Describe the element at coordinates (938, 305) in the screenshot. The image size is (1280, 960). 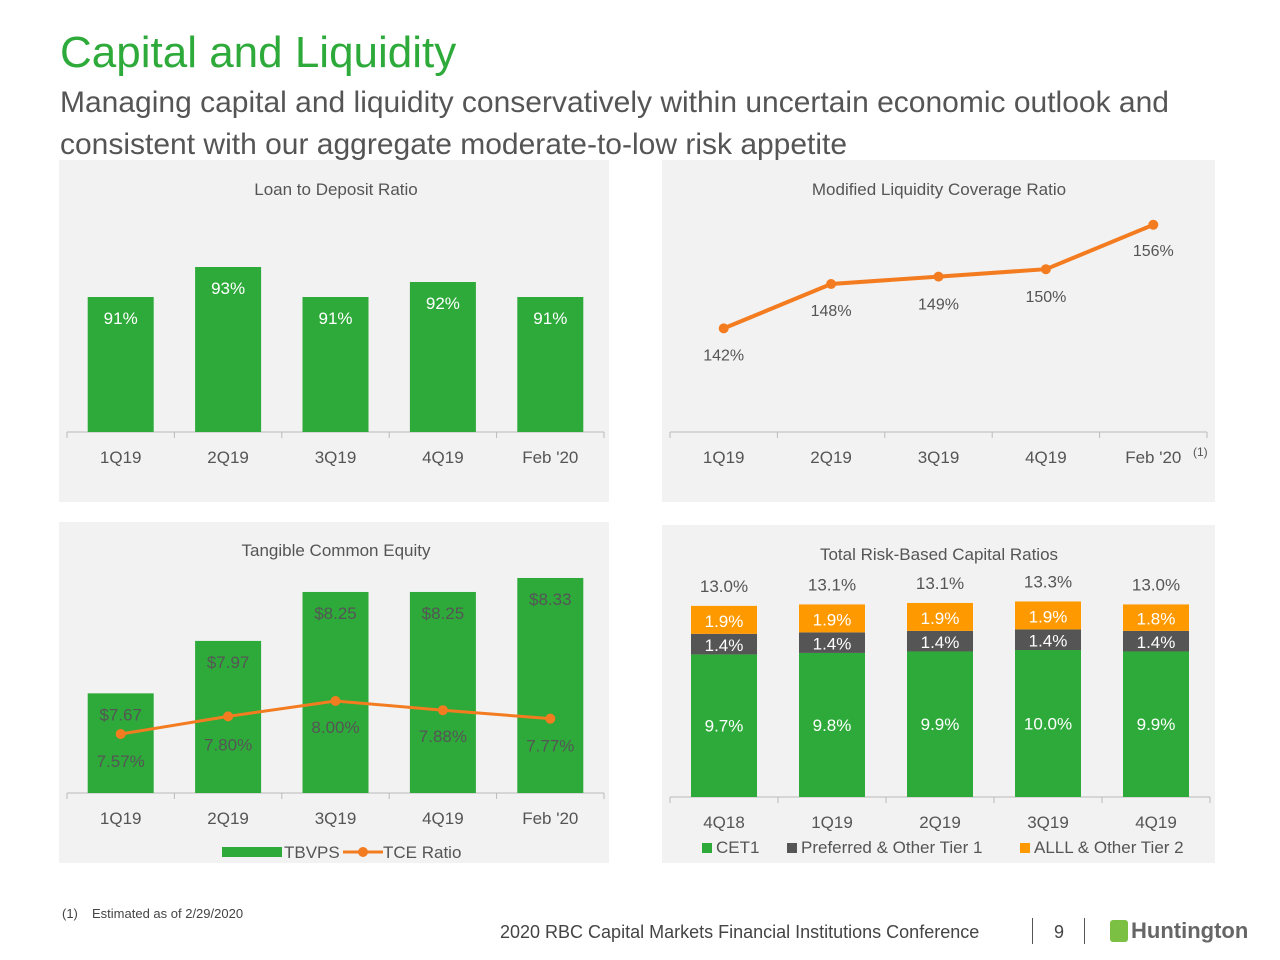
I see `data-label: 149%` at that location.